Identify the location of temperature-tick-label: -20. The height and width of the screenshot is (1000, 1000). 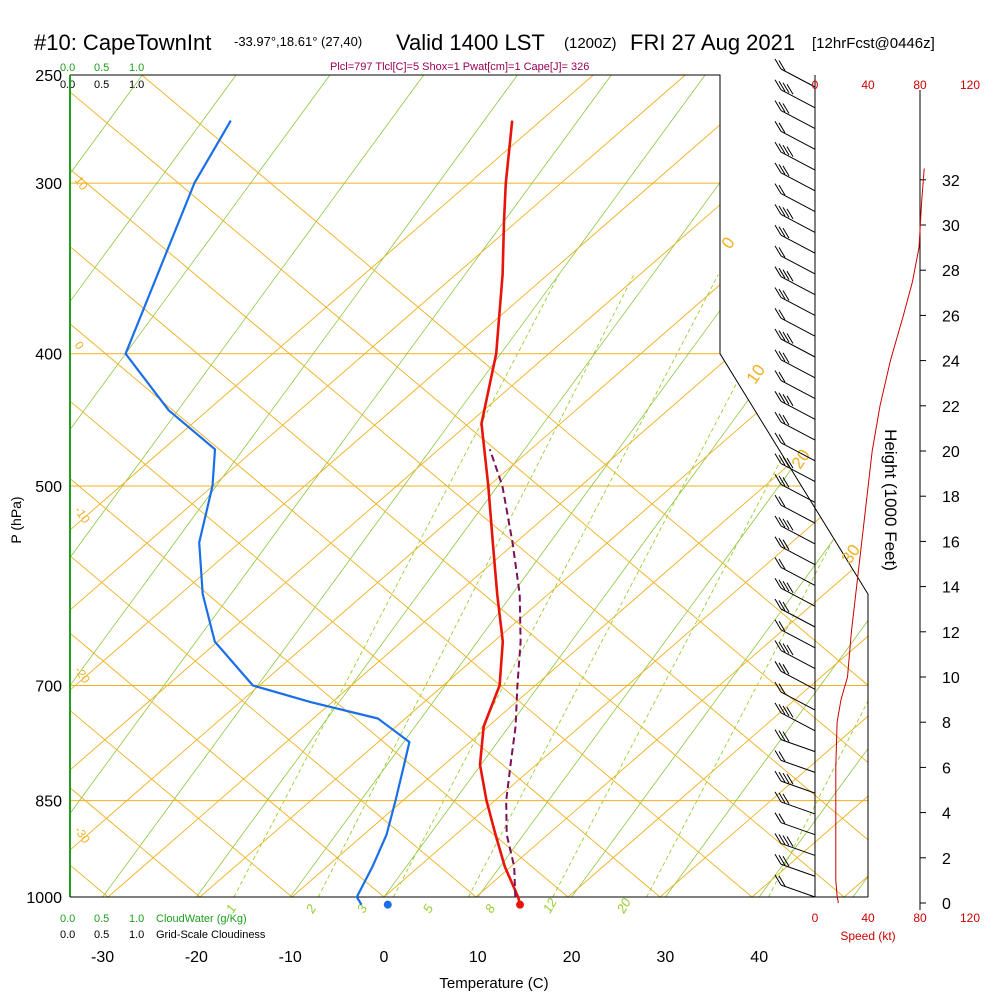
(196, 957).